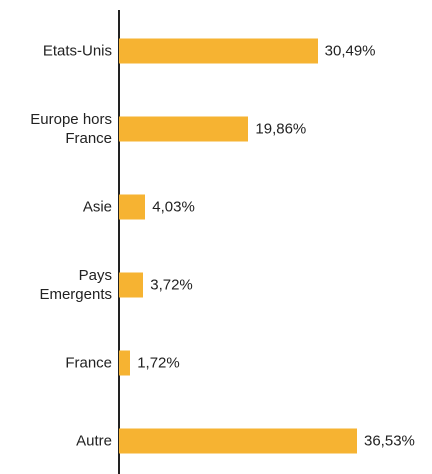  What do you see at coordinates (389, 441) in the screenshot?
I see `value-label: 36,53%` at bounding box center [389, 441].